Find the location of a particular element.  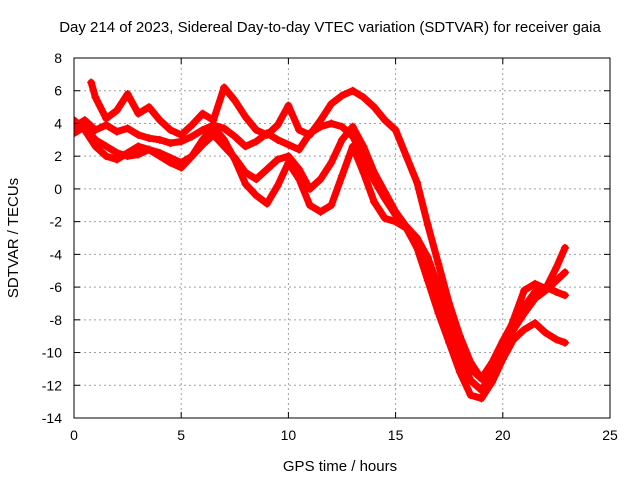

y-tick-label: 4 is located at coordinates (58, 123).